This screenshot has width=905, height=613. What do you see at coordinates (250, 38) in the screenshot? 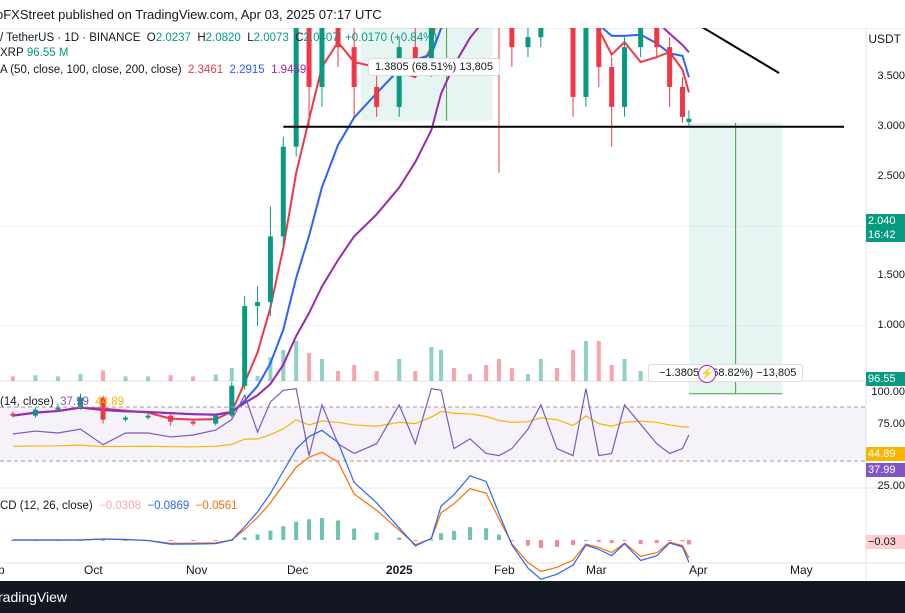
I see `legend-l-label: L` at bounding box center [250, 38].